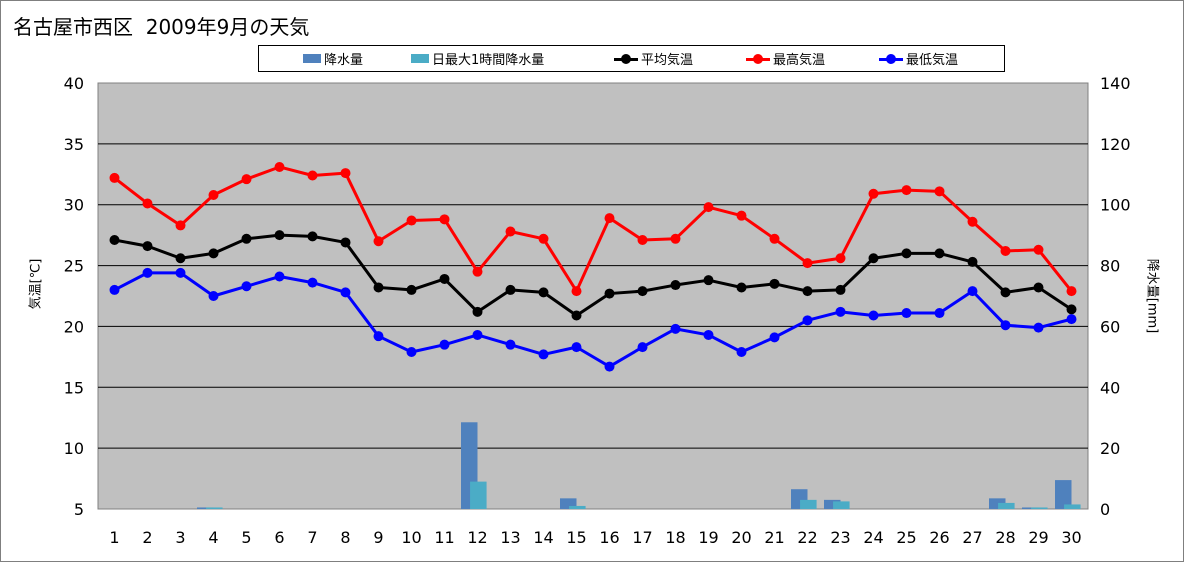 This screenshot has width=1184, height=562. I want to click on mean-temp-line, so click(593, 275).